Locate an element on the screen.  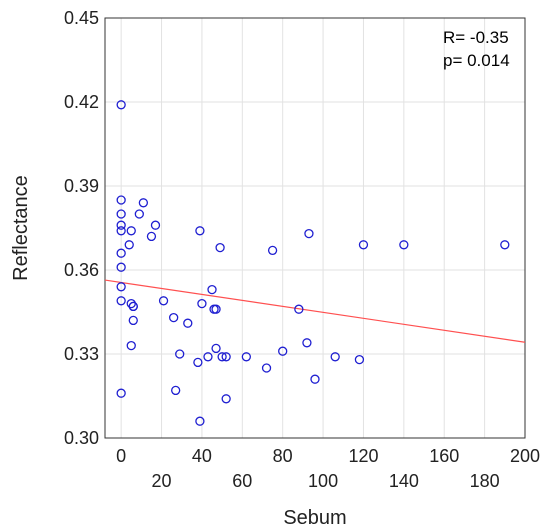
x-tick-label: 140 is located at coordinates (404, 481).